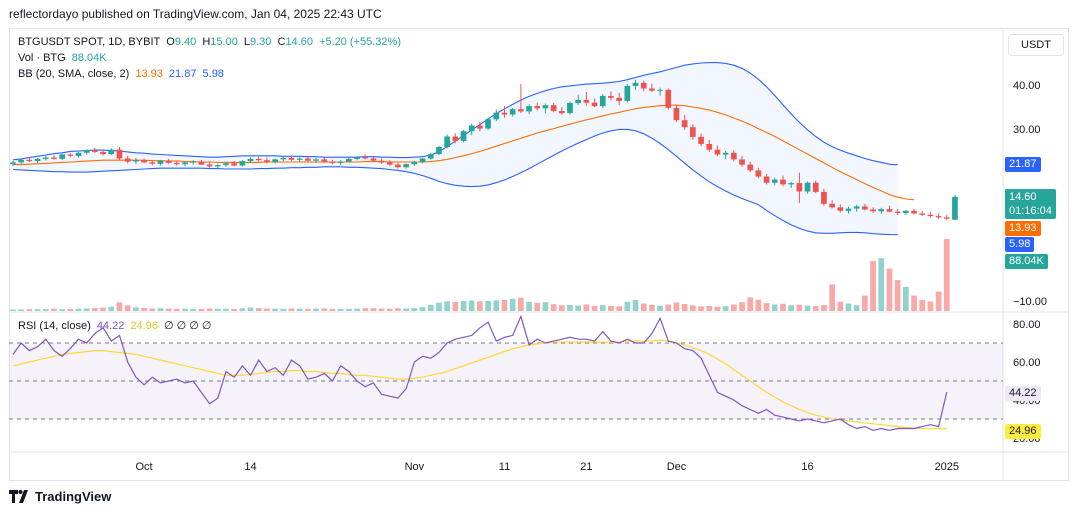 This screenshot has height=515, width=1080. I want to click on time-tick-label: Oct, so click(143, 467).